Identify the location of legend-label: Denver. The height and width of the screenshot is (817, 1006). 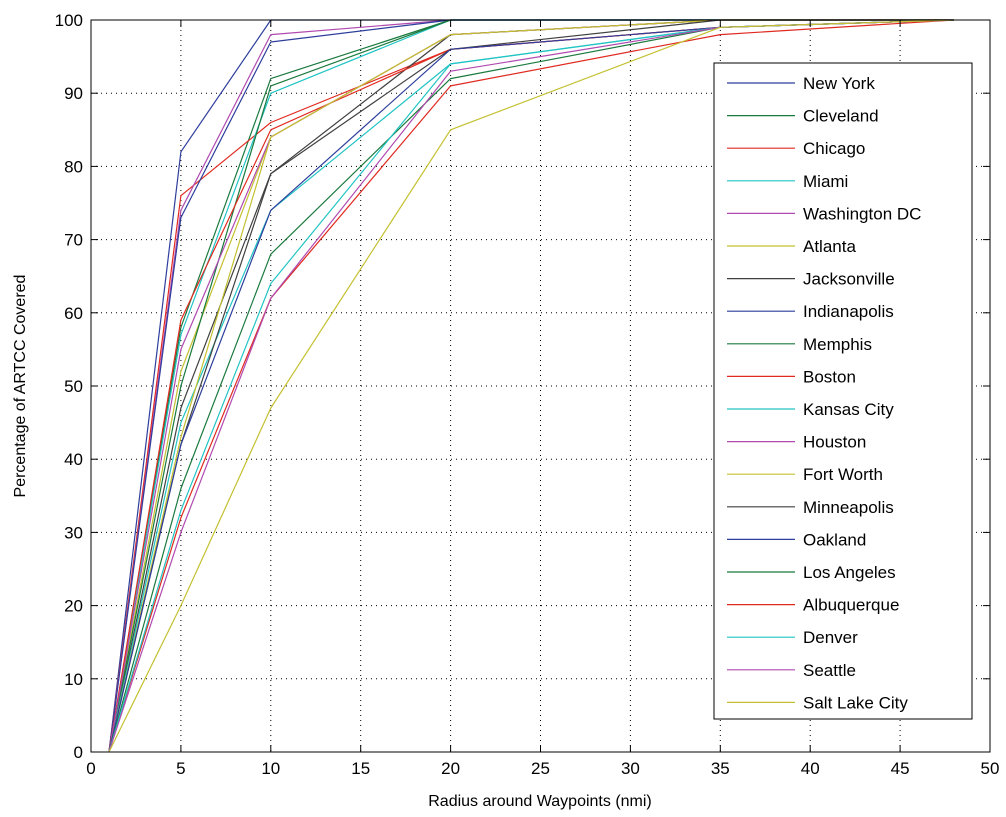
(830, 637).